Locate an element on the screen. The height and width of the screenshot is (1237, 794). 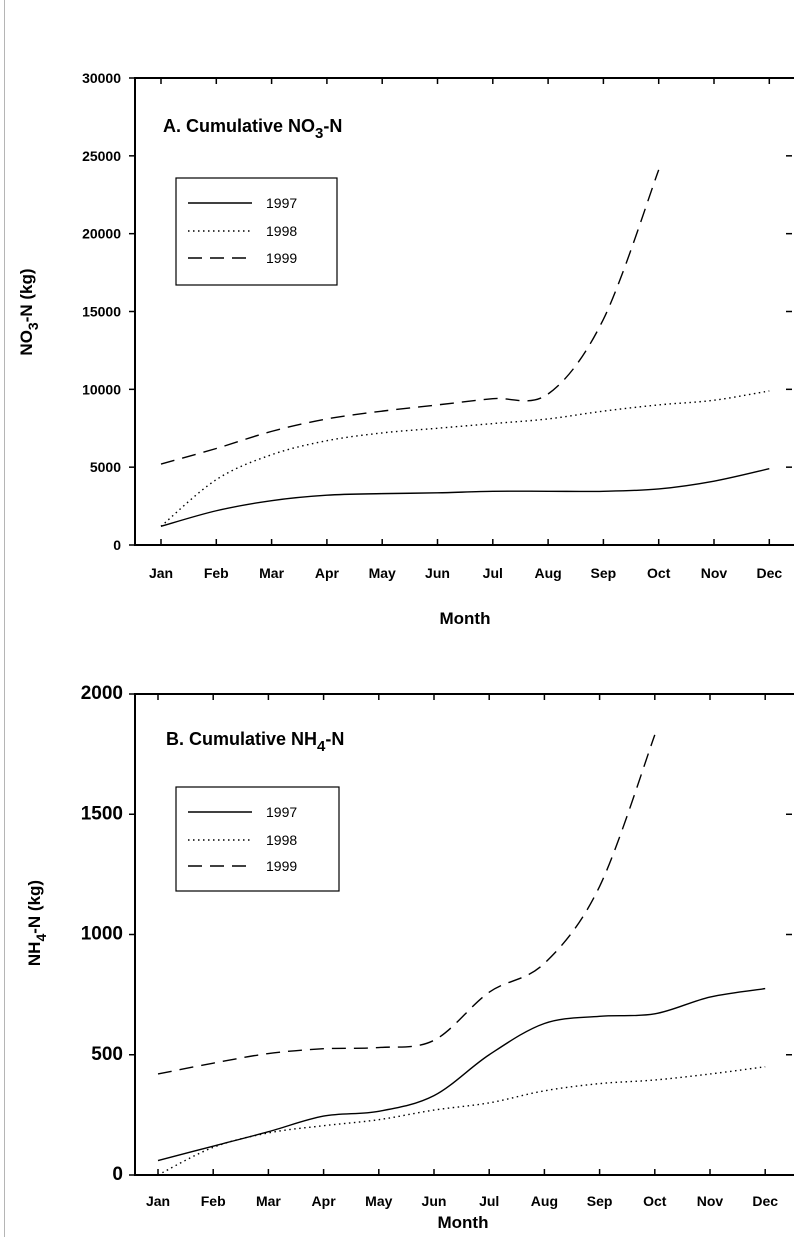
panel-a-y-axis-title: NO3-N (kg) is located at coordinates (29, 311).